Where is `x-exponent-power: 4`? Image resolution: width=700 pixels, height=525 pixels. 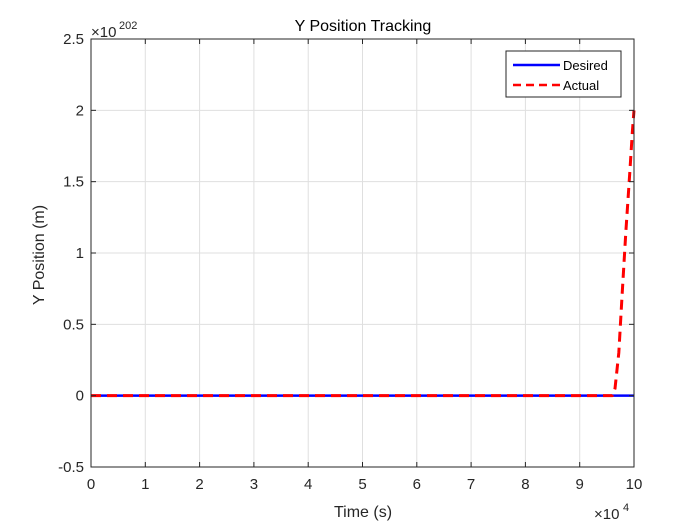
x-exponent-power: 4 is located at coordinates (626, 508).